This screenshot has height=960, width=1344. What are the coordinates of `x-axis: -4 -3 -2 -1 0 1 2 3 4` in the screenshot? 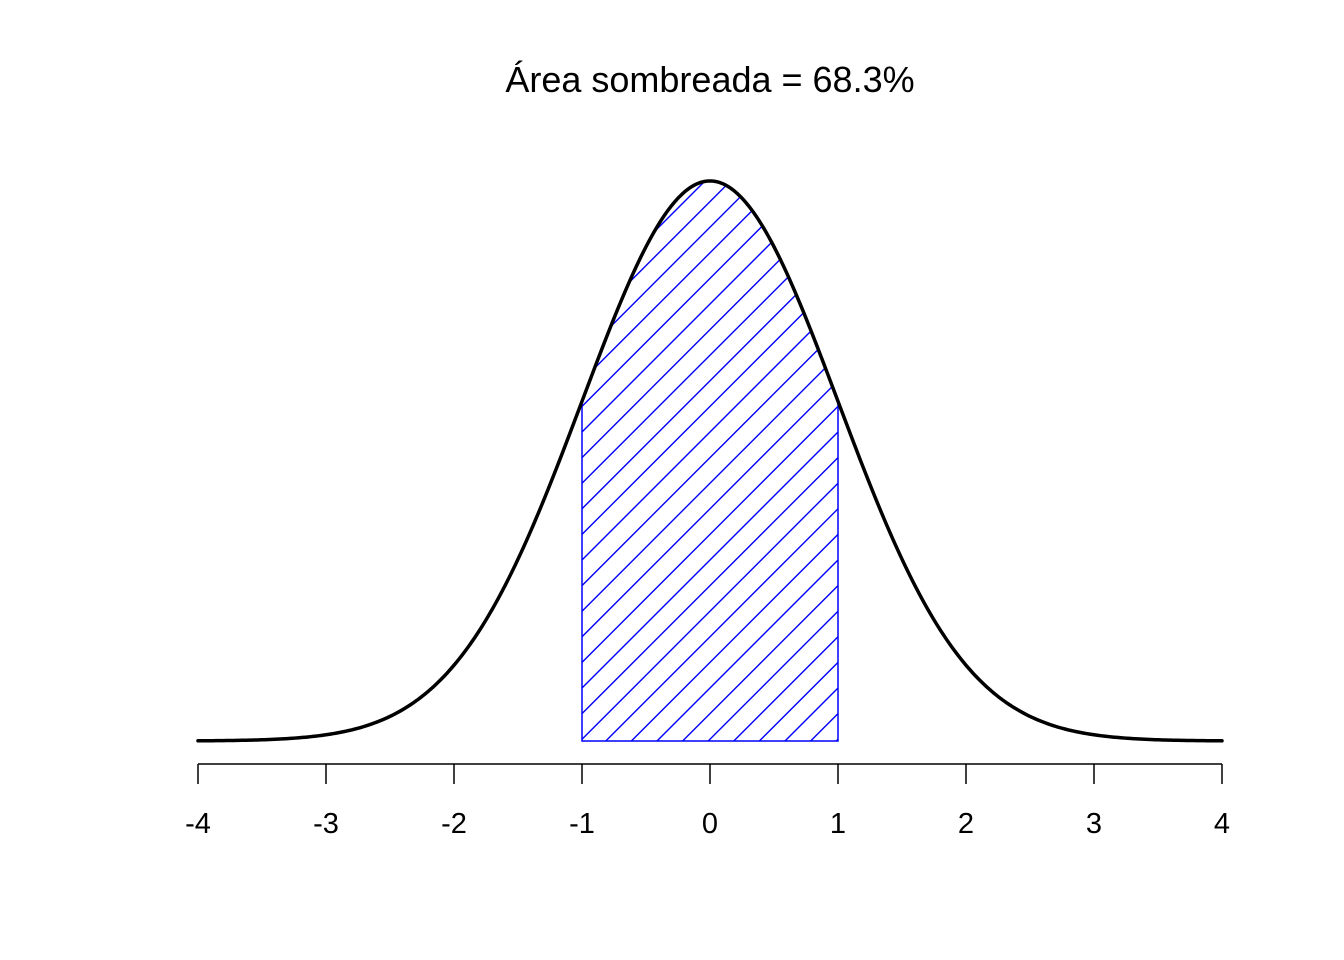 It's located at (707, 801).